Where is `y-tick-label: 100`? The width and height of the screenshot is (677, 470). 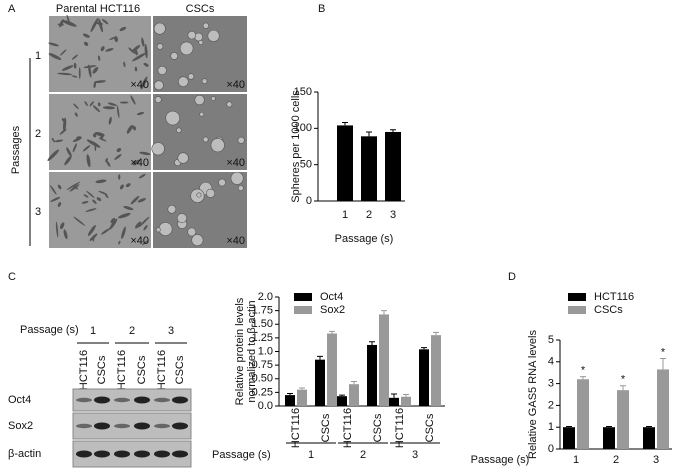 y-tick-label: 100 is located at coordinates (303, 128).